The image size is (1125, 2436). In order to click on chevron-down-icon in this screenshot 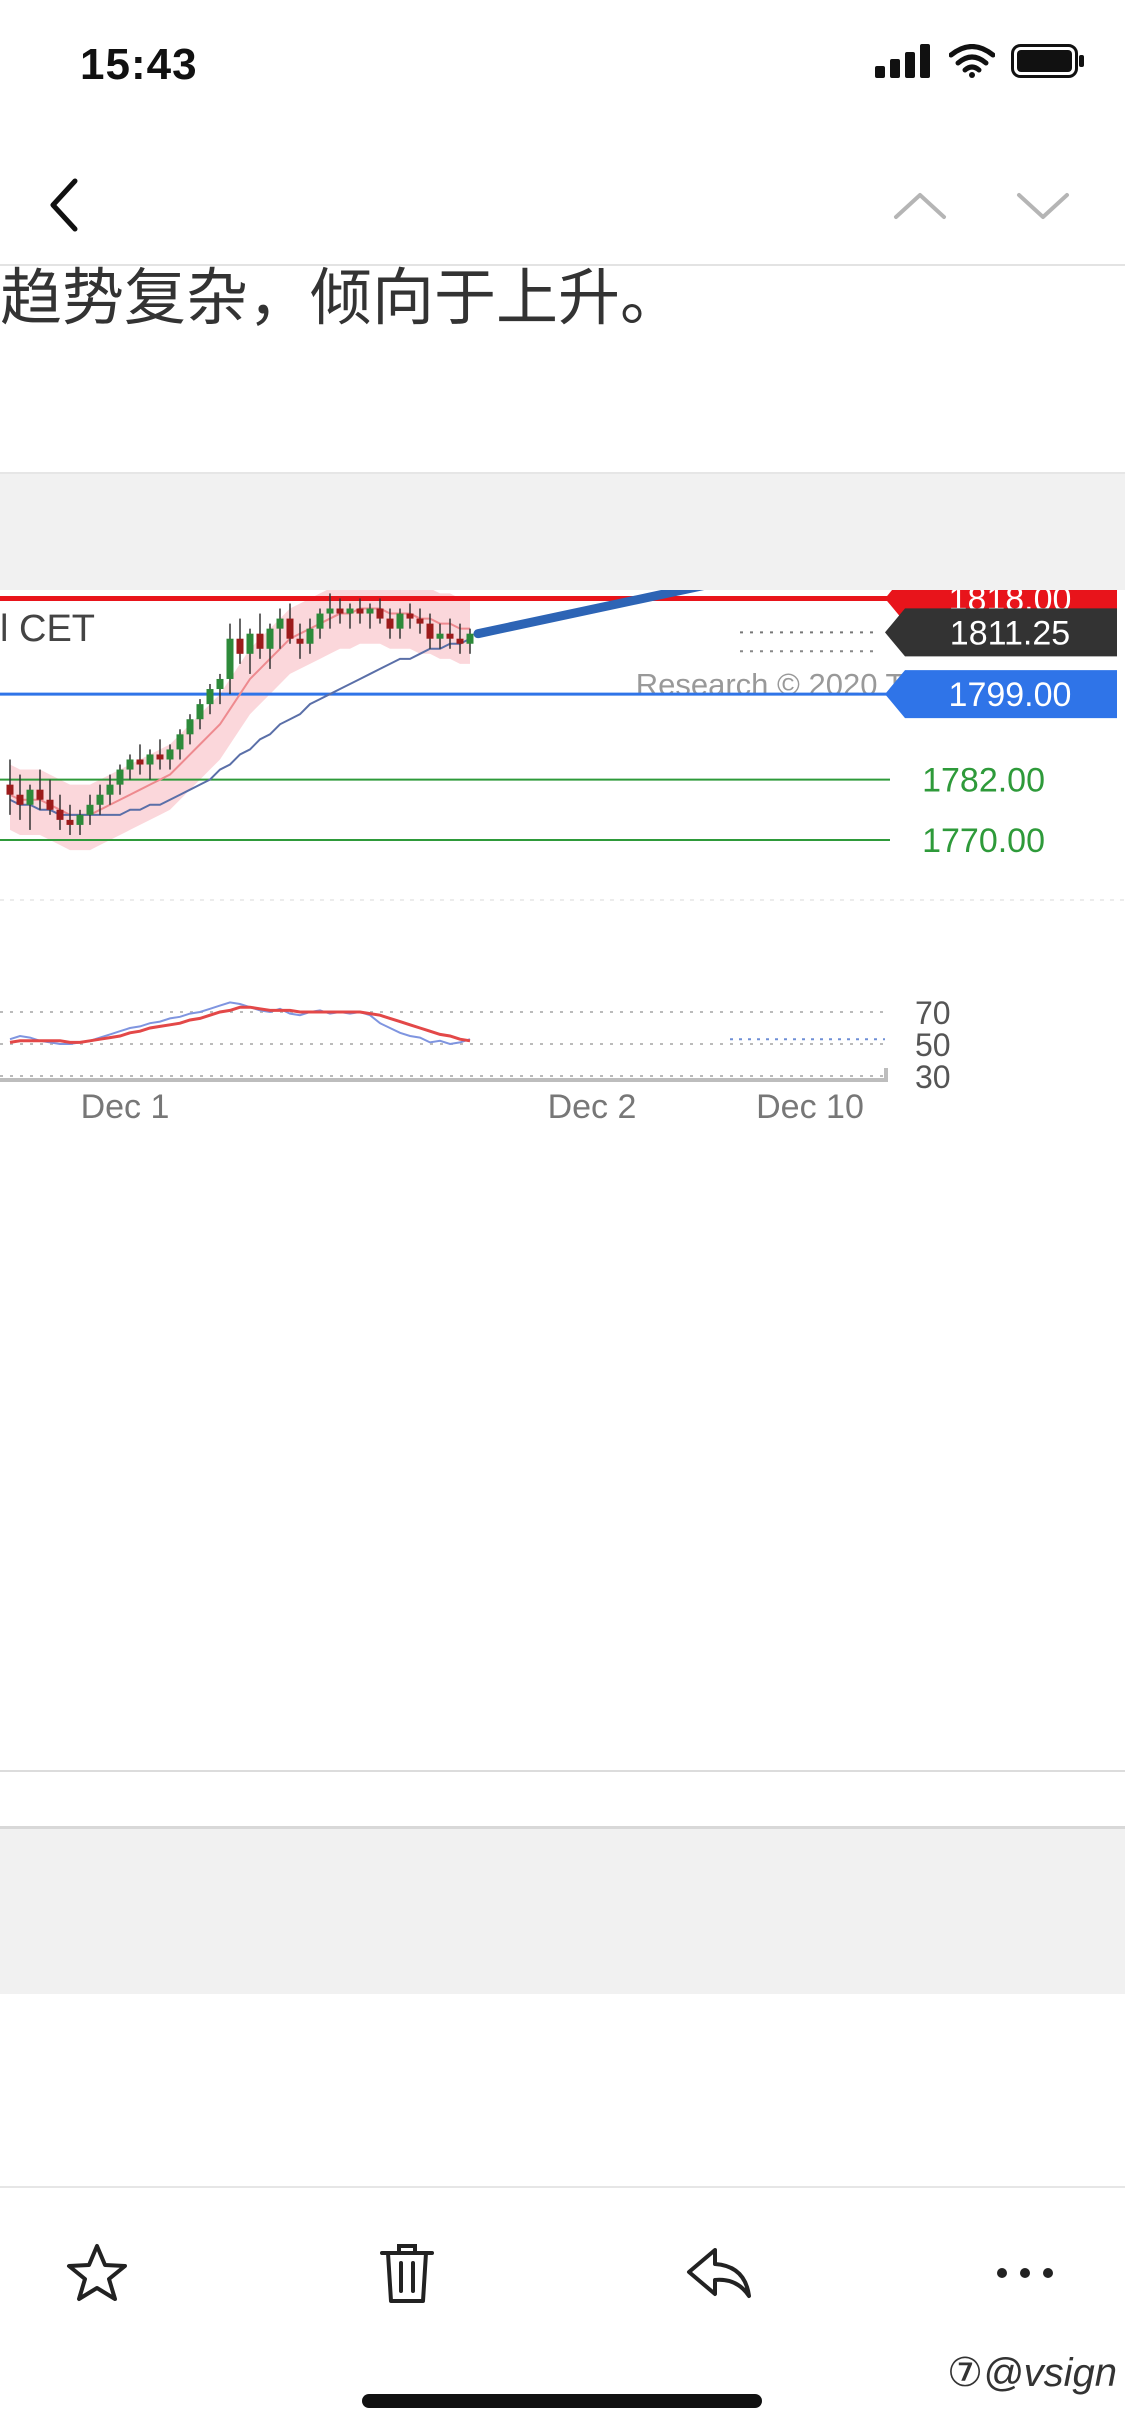, I will do `click(1043, 206)`.